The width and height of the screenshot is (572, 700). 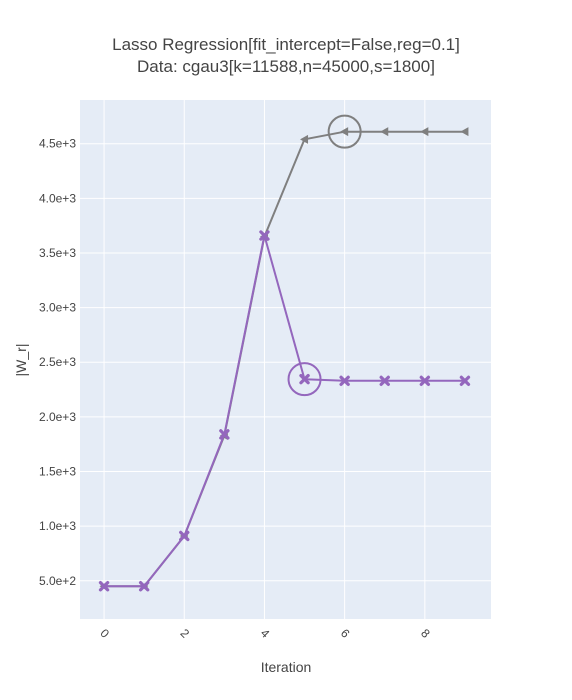 I want to click on y-tick-label: 5.0e+2, so click(x=57, y=581).